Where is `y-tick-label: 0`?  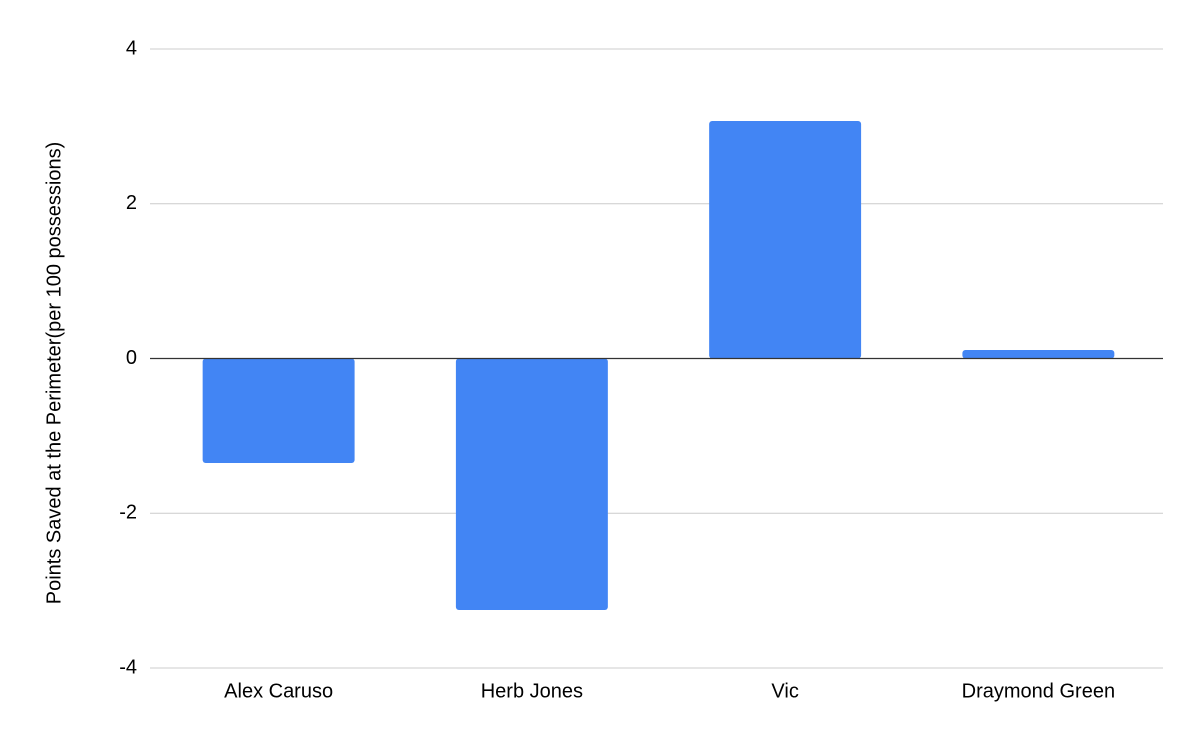 y-tick-label: 0 is located at coordinates (131, 358).